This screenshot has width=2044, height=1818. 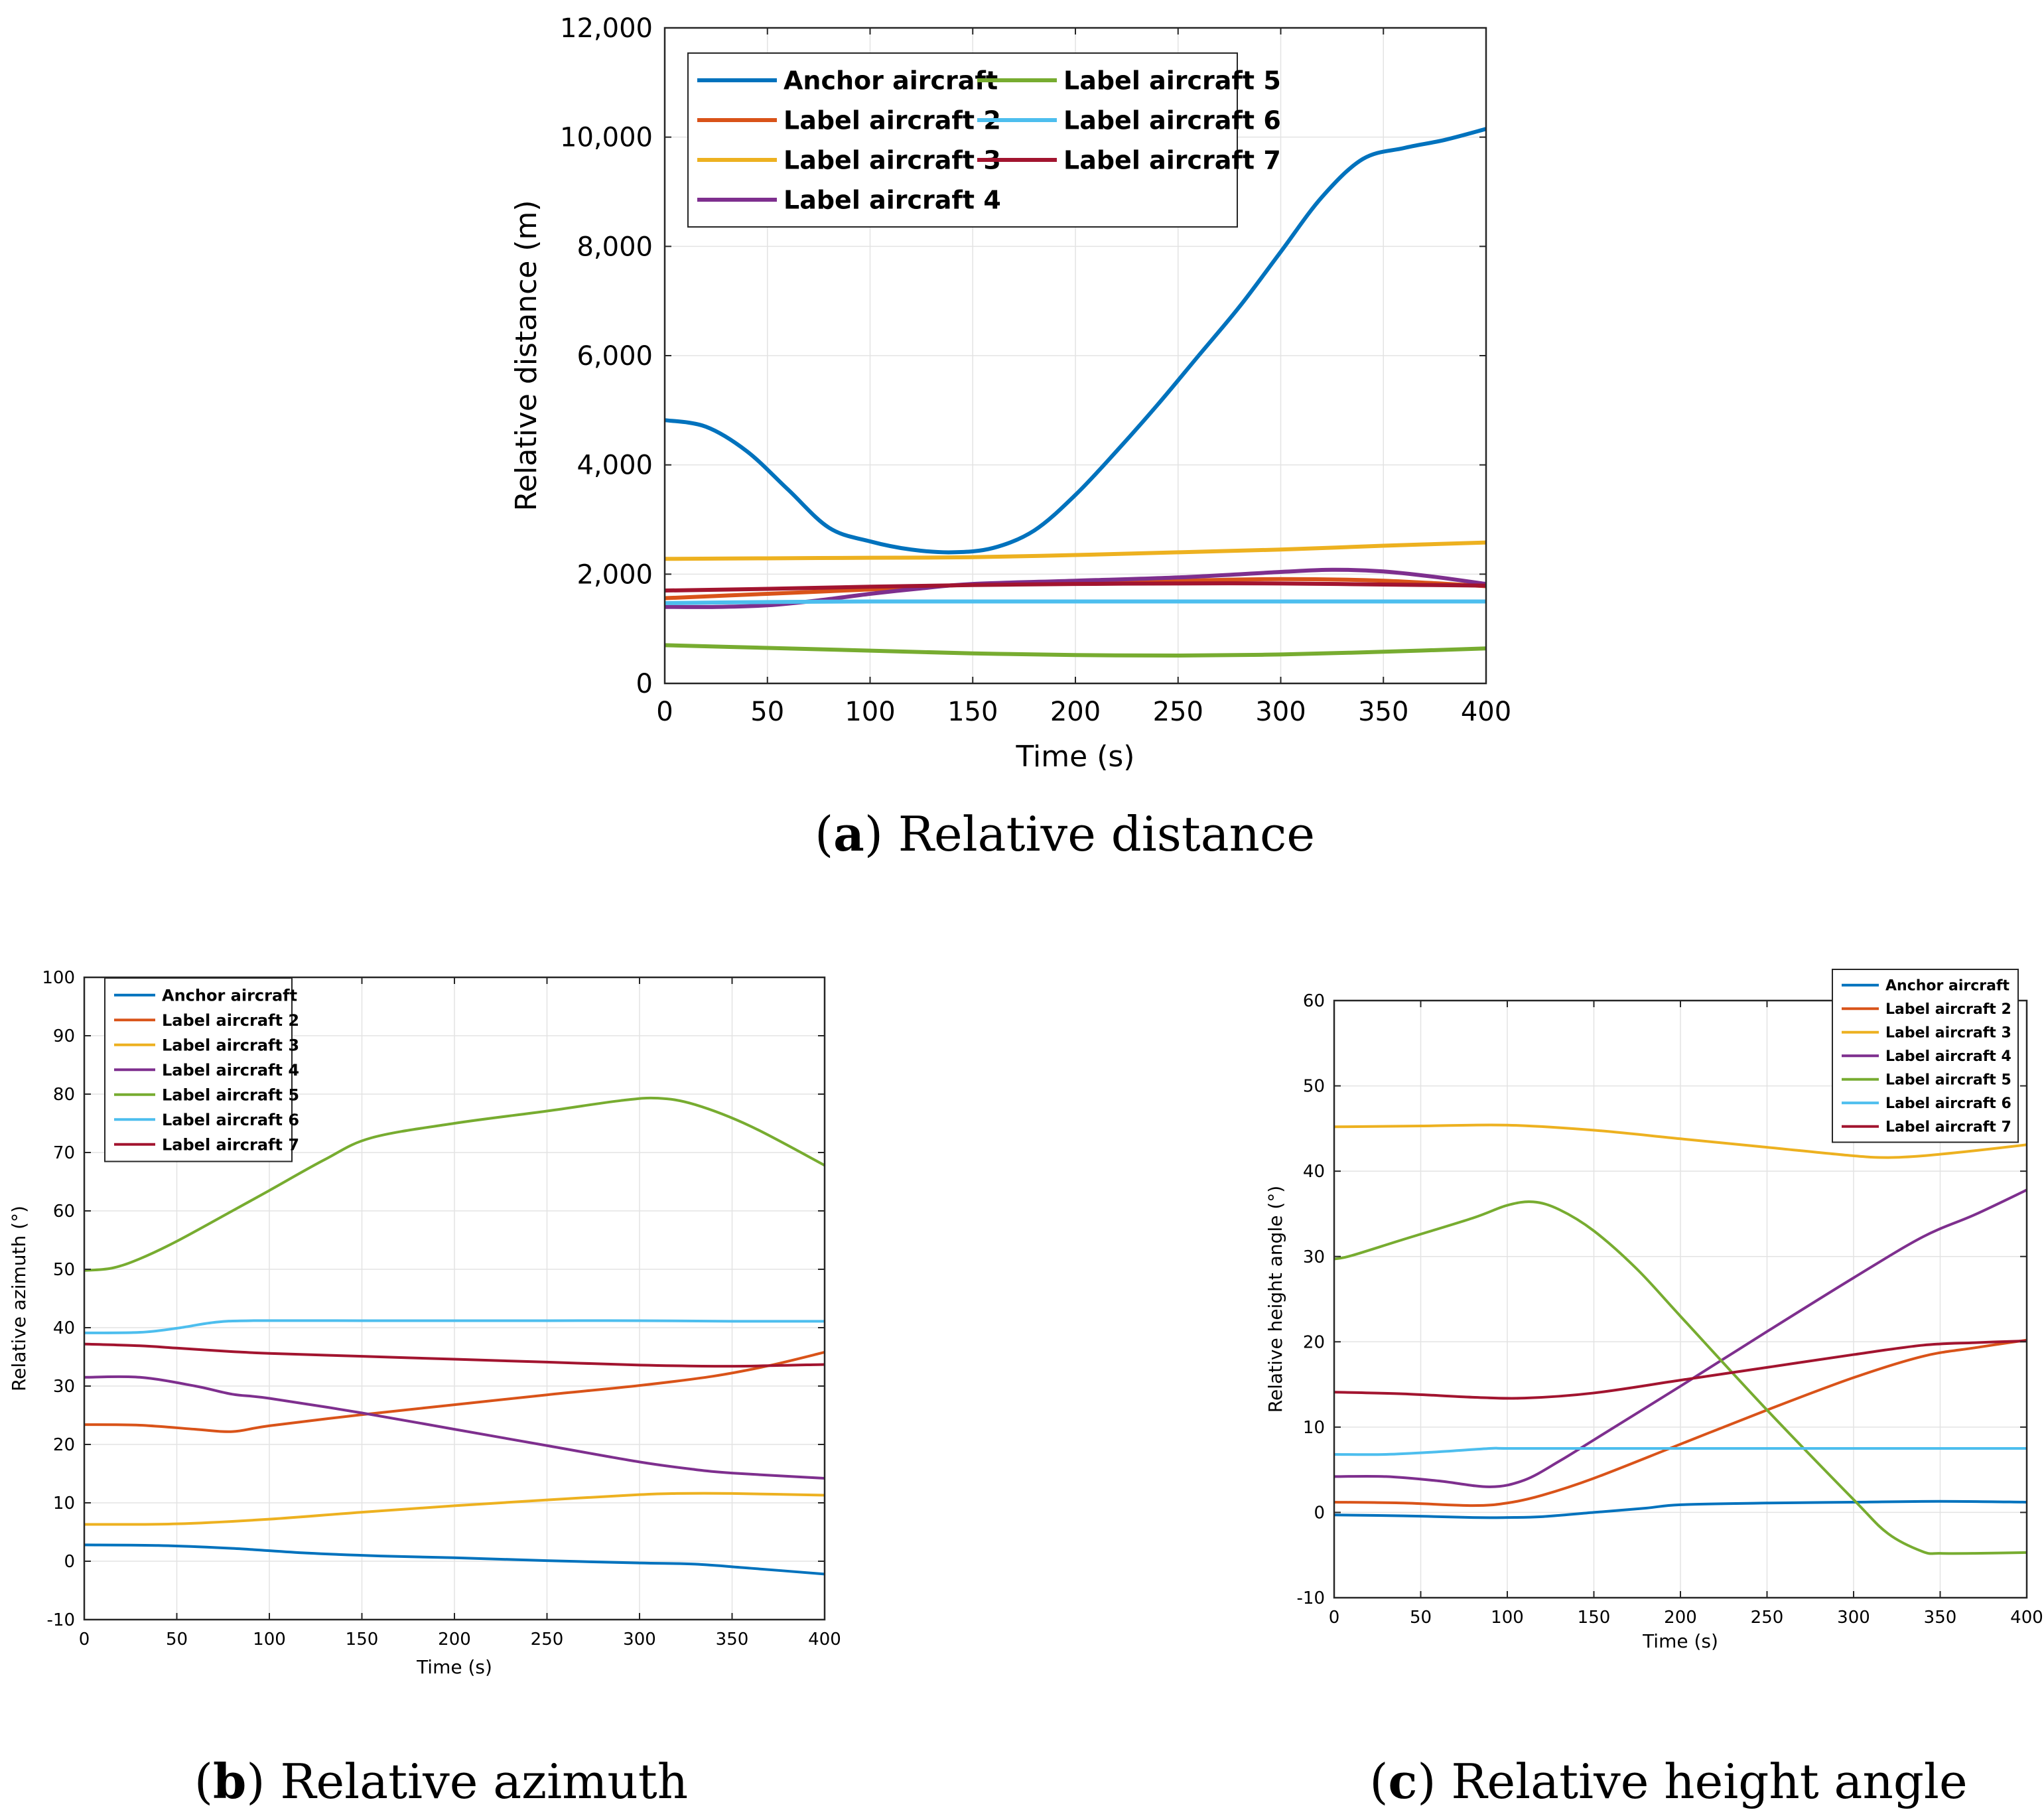 What do you see at coordinates (1314, 1257) in the screenshot?
I see `y-tick-label: 30` at bounding box center [1314, 1257].